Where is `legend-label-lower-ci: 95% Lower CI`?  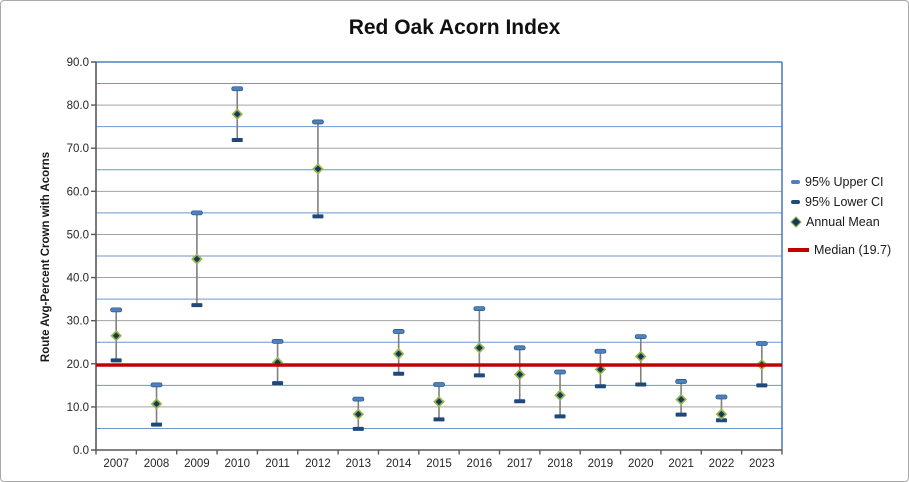 legend-label-lower-ci: 95% Lower CI is located at coordinates (844, 202).